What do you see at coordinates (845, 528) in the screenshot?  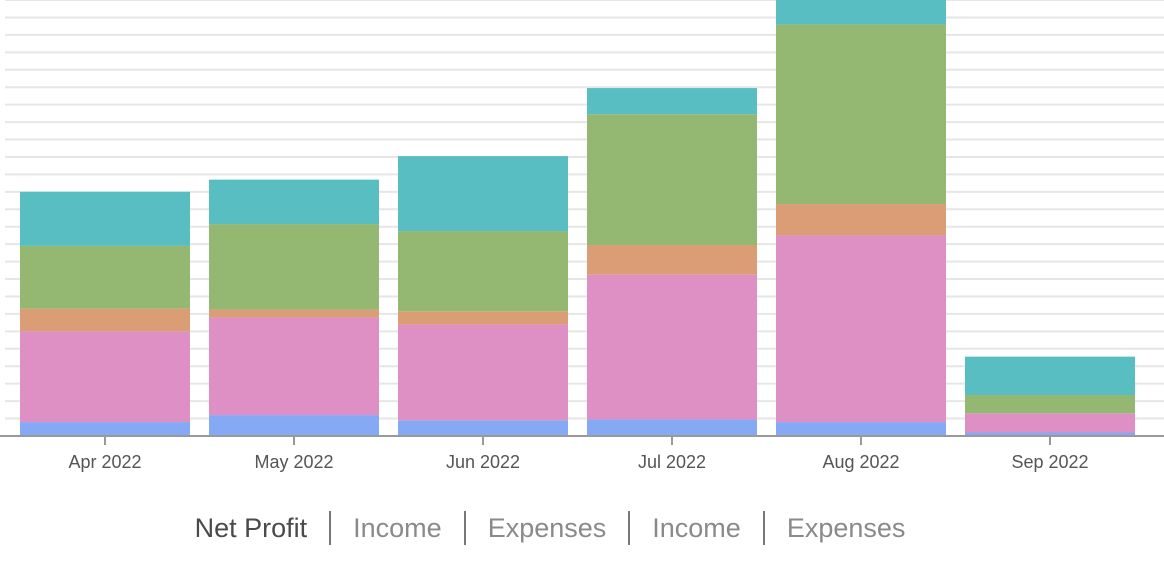 I see `tab-expenses-2: Expenses` at bounding box center [845, 528].